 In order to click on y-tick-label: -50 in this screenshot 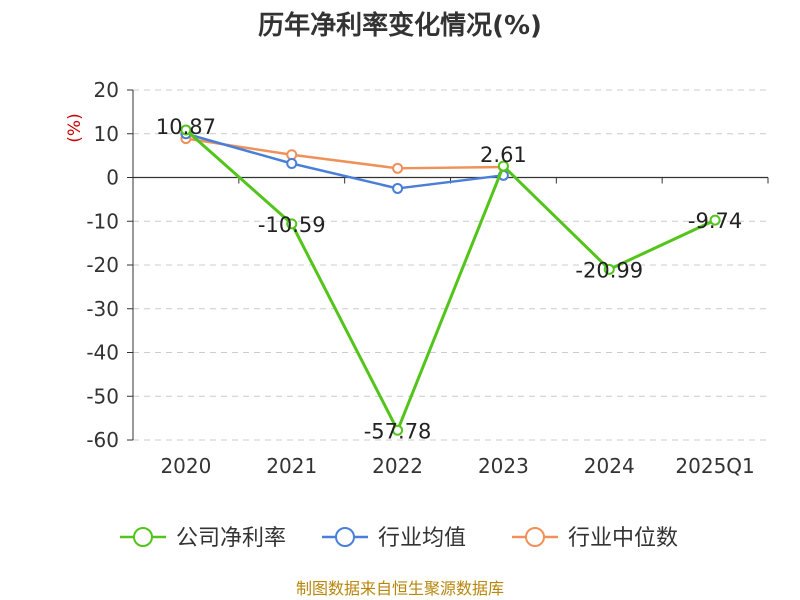, I will do `click(102, 396)`.